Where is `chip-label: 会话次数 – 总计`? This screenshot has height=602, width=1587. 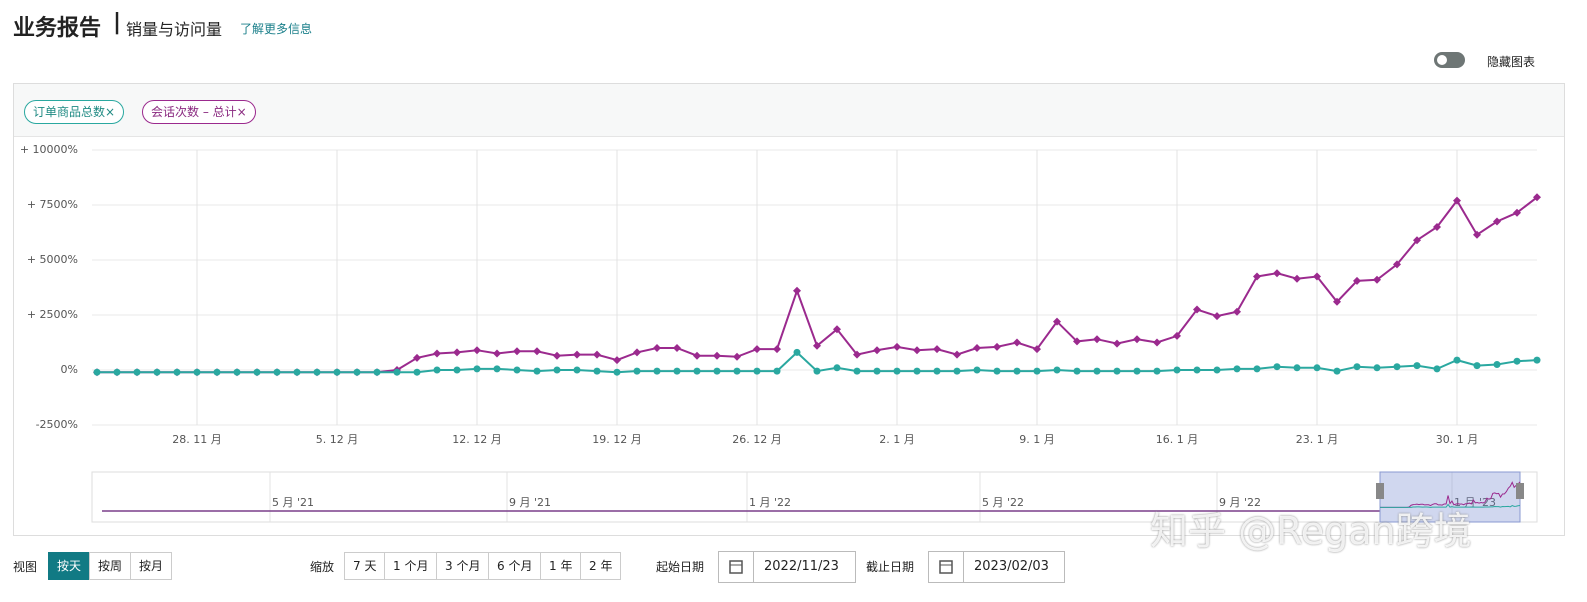 chip-label: 会话次数 – 总计 is located at coordinates (194, 112).